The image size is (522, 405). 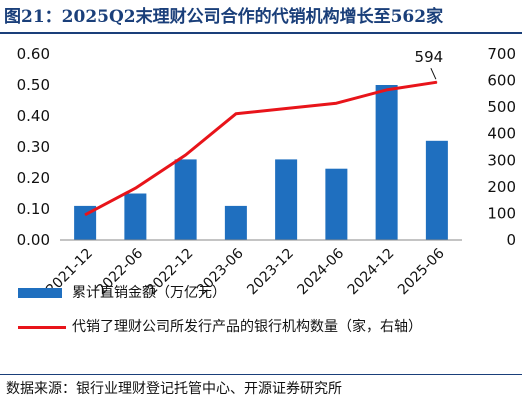 What do you see at coordinates (42, 327) in the screenshot?
I see `legend-swatch-line` at bounding box center [42, 327].